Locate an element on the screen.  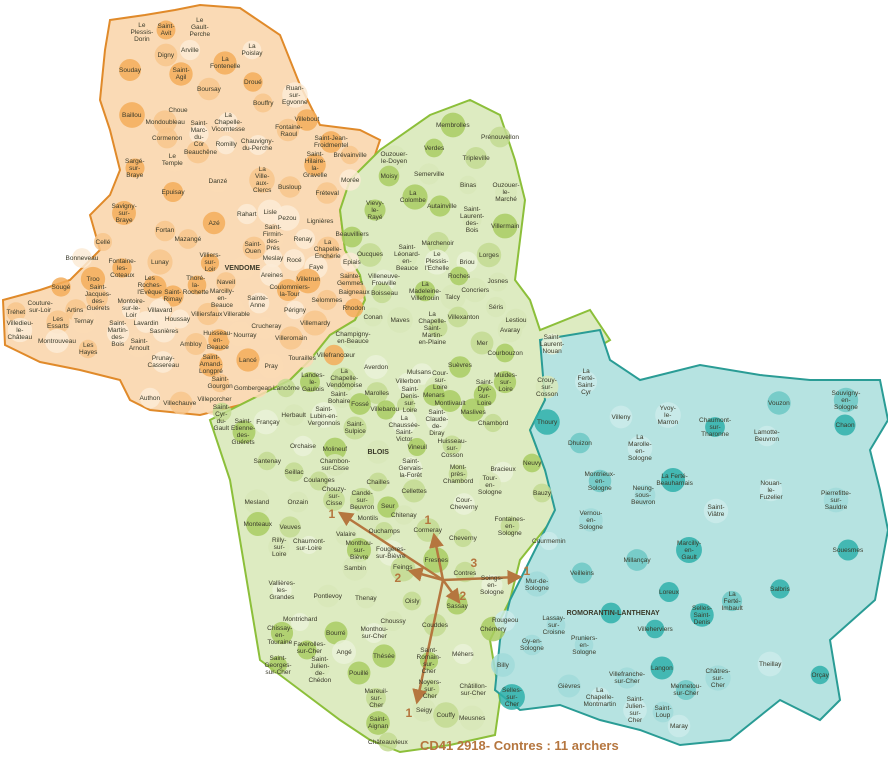
commune-label: ROMORANTIN-LANTHENAY is located at coordinates (613, 613).